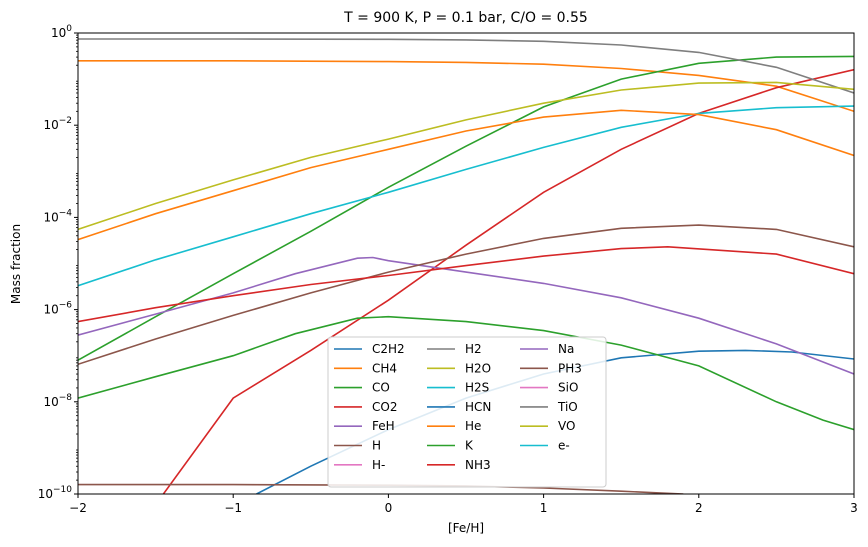 The width and height of the screenshot is (868, 547). What do you see at coordinates (466, 86) in the screenshot?
I see `series-line-ch4` at bounding box center [466, 86].